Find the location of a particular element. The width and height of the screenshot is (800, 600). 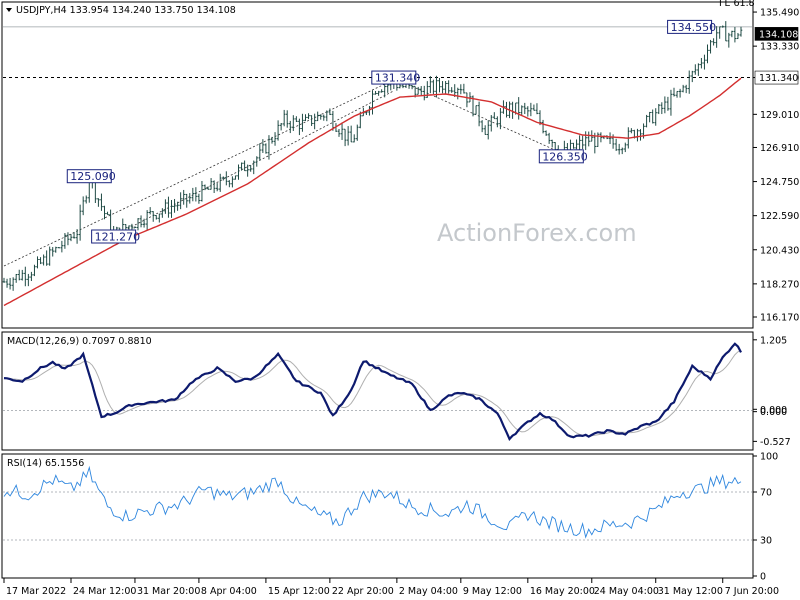

price-annotation-label: 121.270 is located at coordinates (117, 237).